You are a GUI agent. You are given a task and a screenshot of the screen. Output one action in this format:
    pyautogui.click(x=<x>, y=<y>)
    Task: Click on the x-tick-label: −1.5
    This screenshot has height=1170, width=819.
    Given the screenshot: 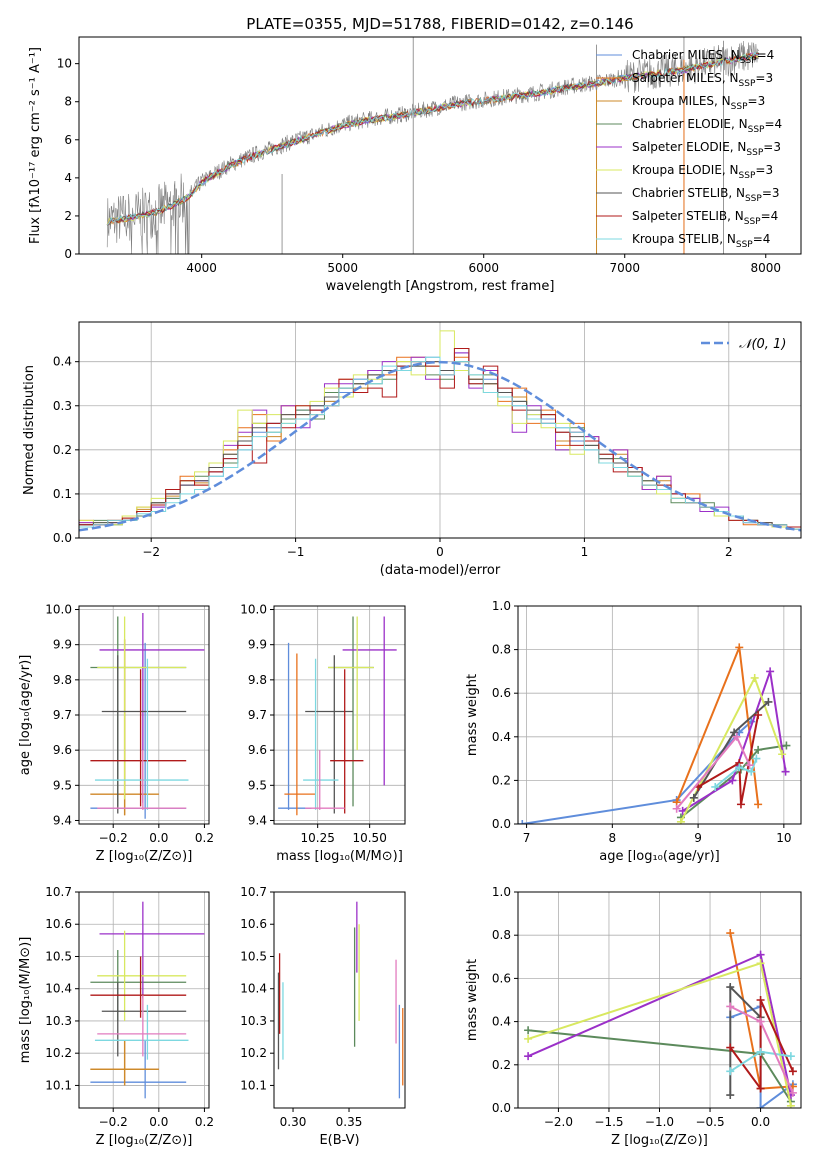 What is the action you would take?
    pyautogui.click(x=608, y=1122)
    